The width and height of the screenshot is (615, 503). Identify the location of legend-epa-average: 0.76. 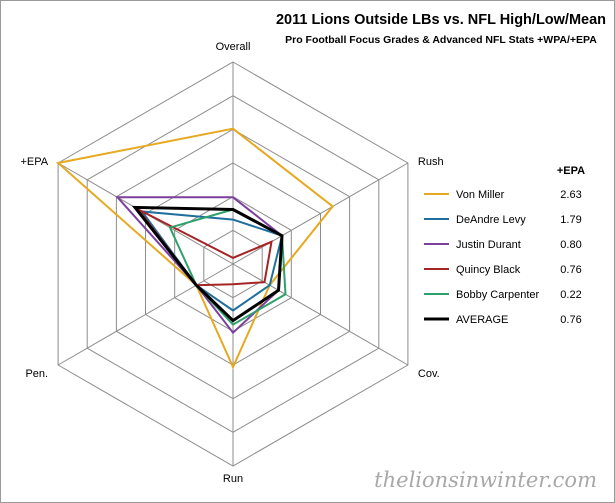
(570, 320).